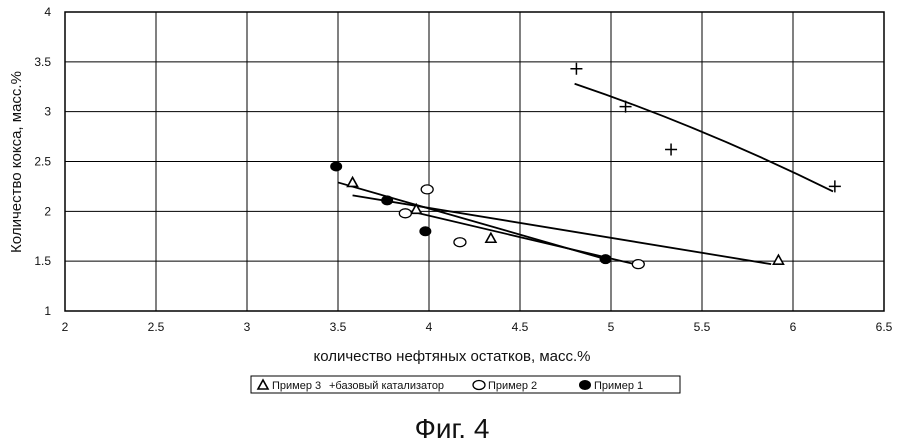 The image size is (900, 445). I want to click on y-tick-label: 2.5, so click(42, 162).